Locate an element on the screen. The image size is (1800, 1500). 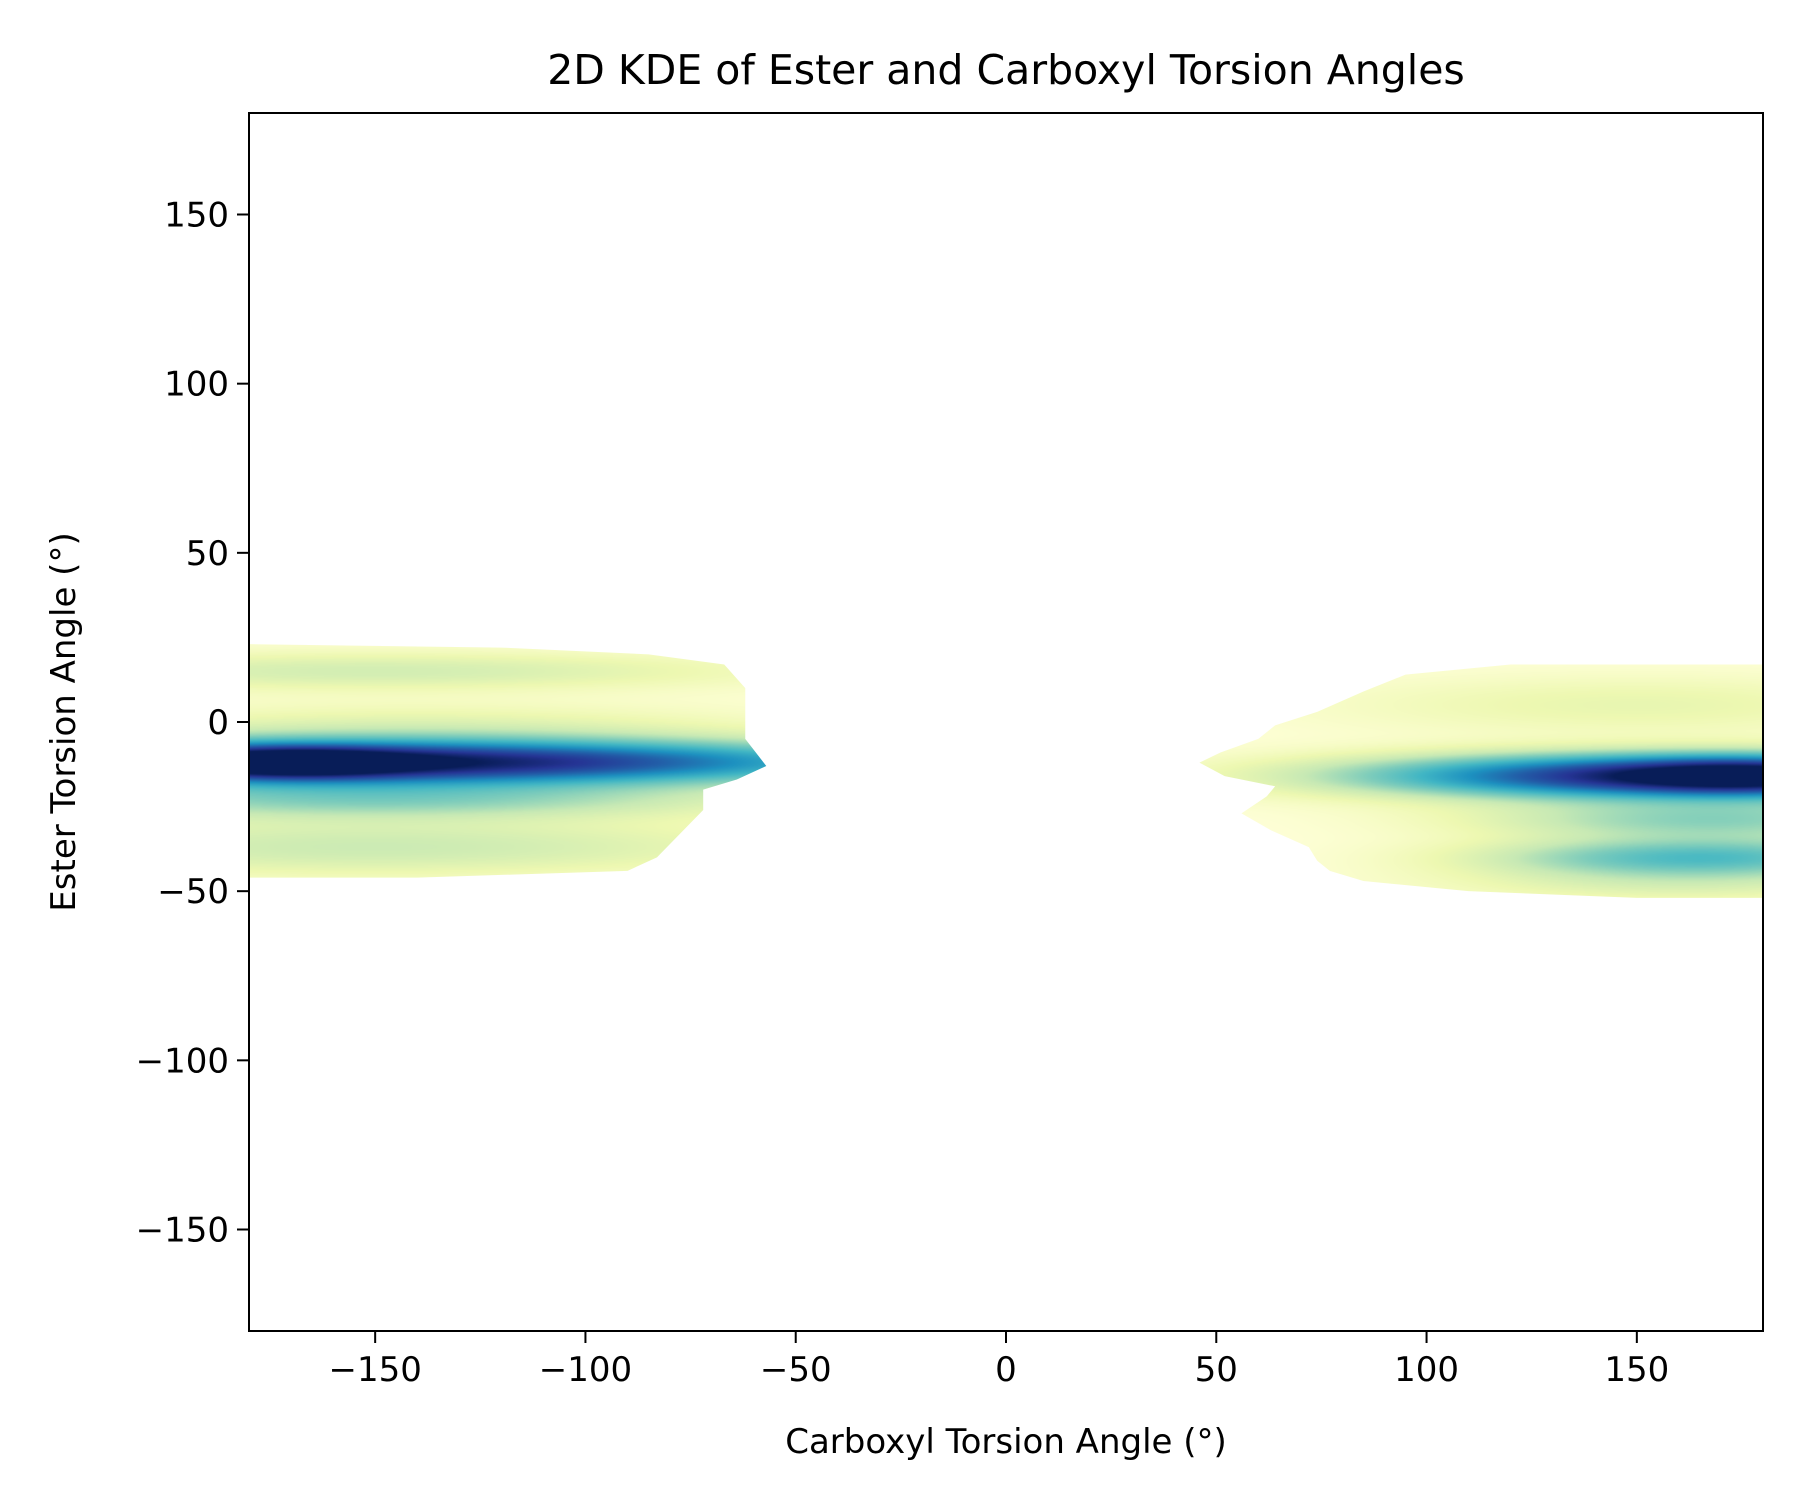
y-tick-label: 0 is located at coordinates (218, 723).